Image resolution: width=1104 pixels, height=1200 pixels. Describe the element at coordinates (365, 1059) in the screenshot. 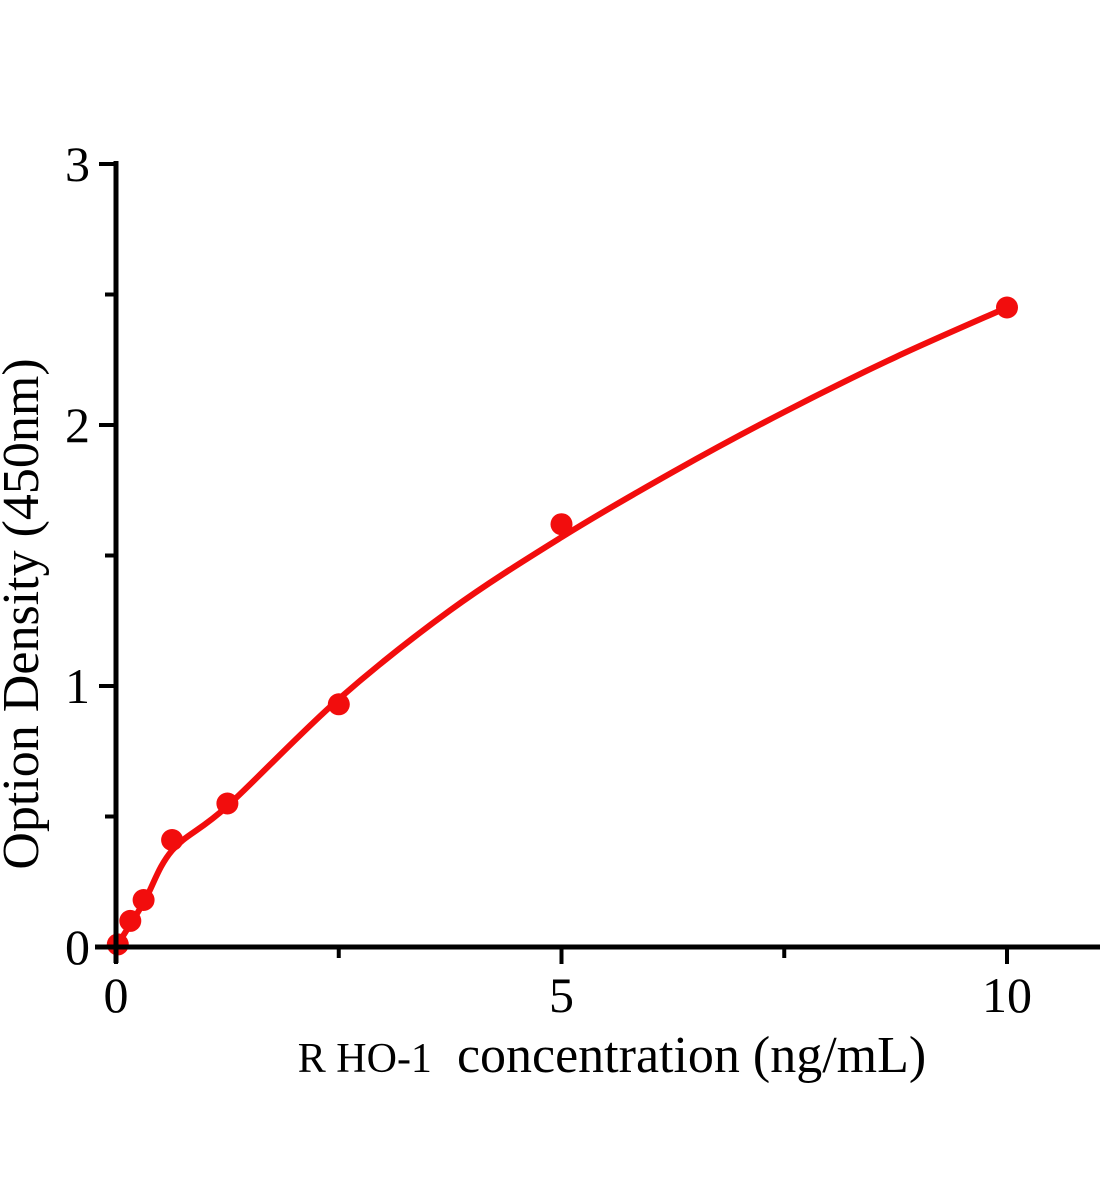

I see `x-axis-title-prefix: R HO-1` at that location.